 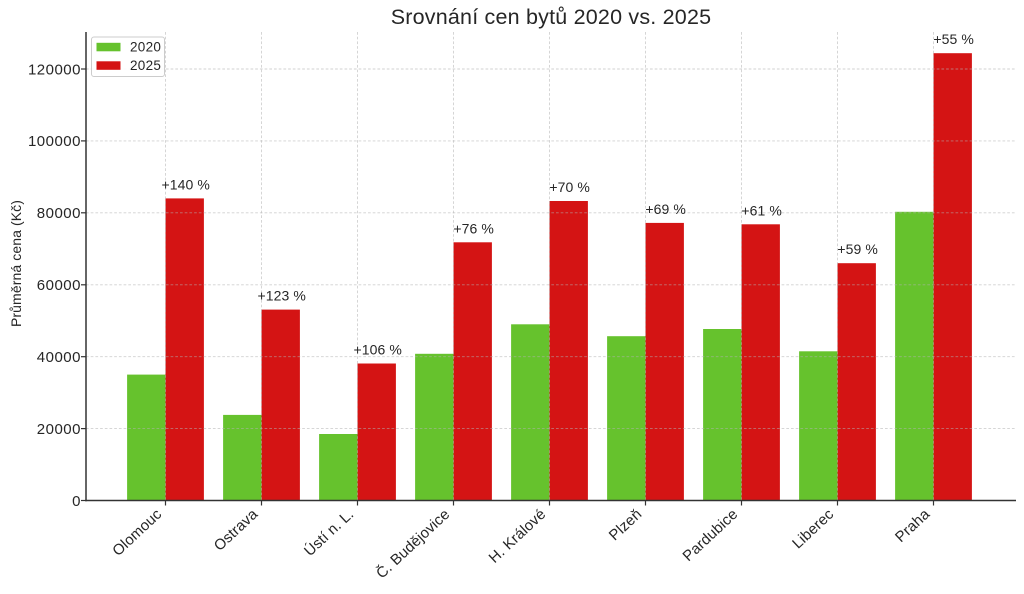 I want to click on svg-text: 80000, so click(x=59, y=213).